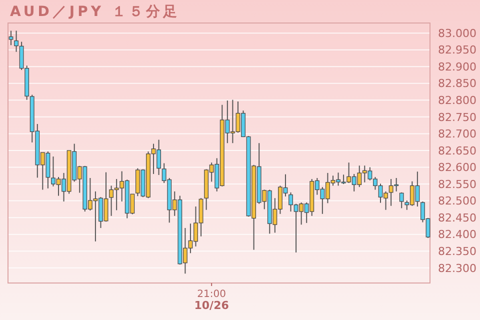  I want to click on y-tick-label: 82.700, so click(457, 134).